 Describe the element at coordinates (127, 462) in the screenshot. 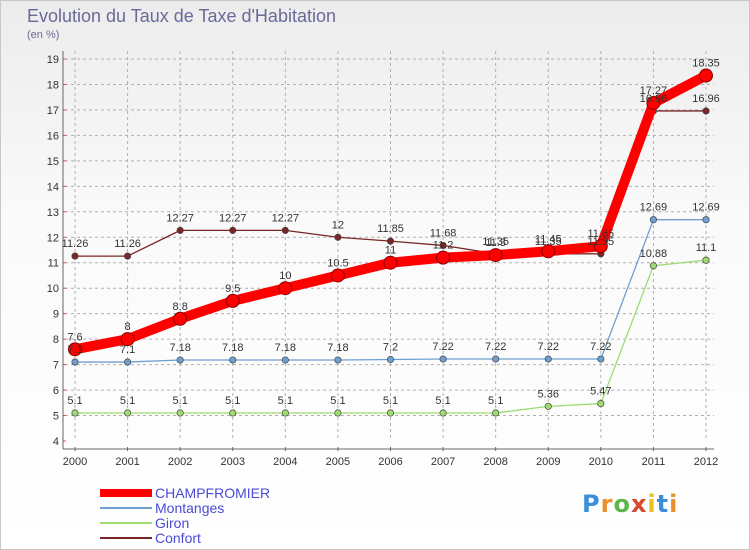

I see `x-tick-label: 2001` at that location.